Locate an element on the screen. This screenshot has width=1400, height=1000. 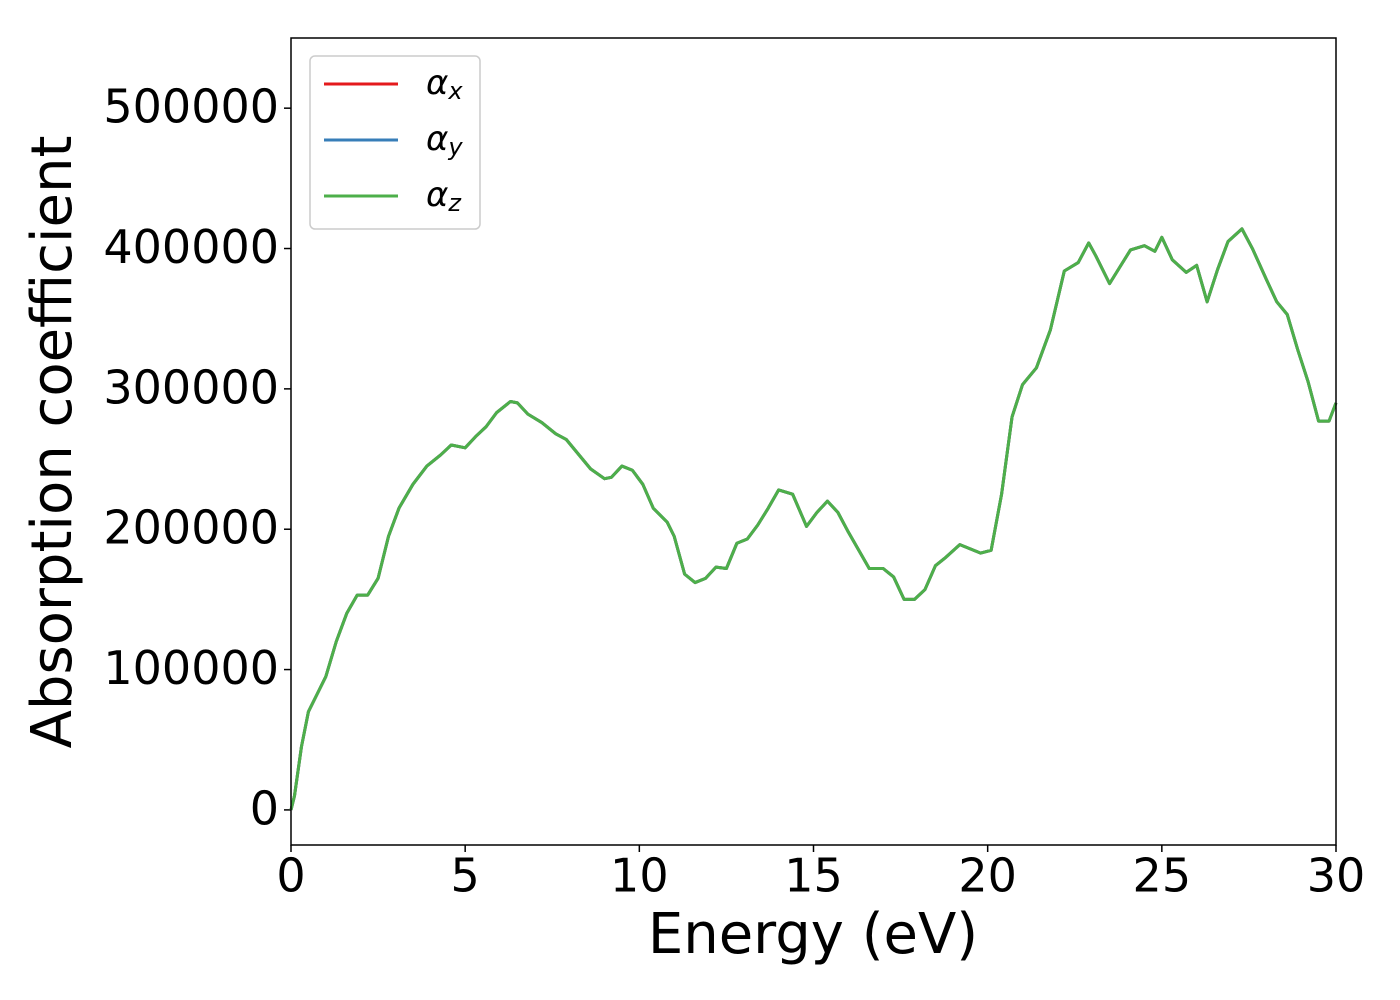
x-tick-label: 10 is located at coordinates (639, 876).